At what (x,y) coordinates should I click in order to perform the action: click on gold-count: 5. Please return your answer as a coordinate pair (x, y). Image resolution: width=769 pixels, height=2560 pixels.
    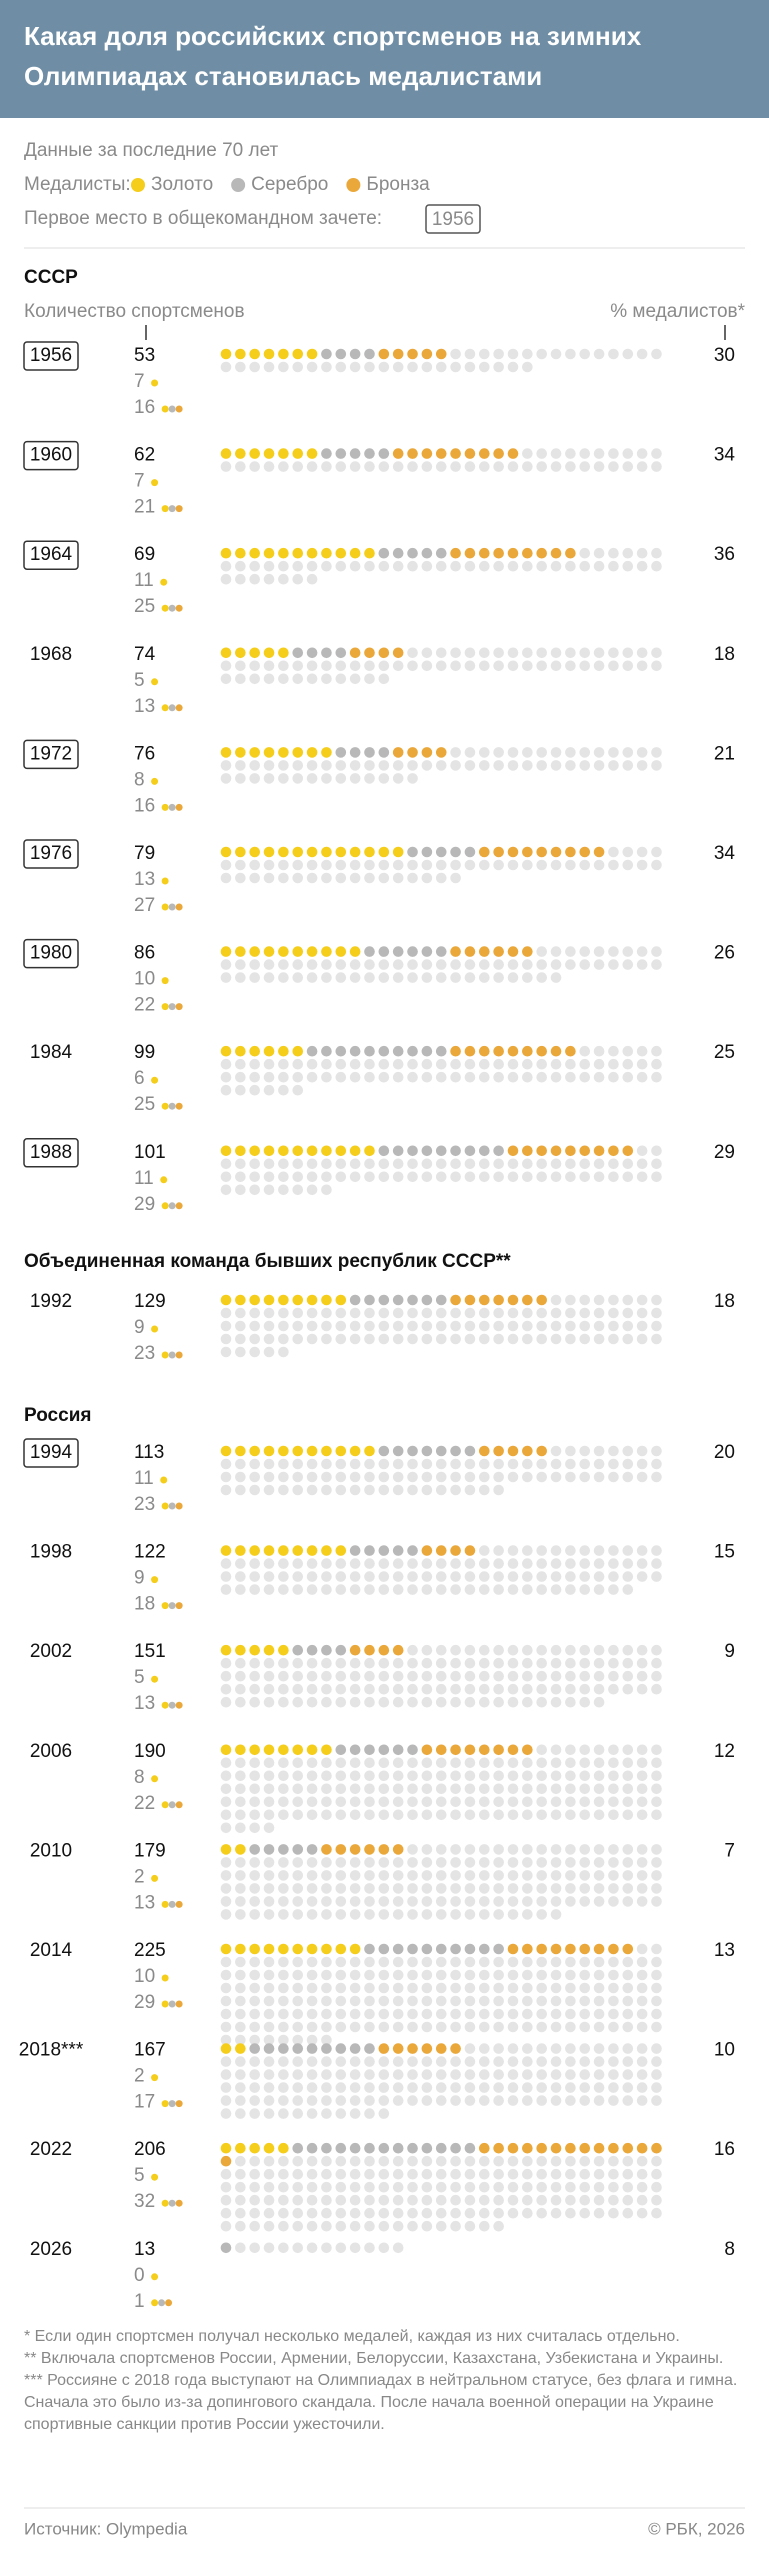
    Looking at the image, I should click on (139, 1677).